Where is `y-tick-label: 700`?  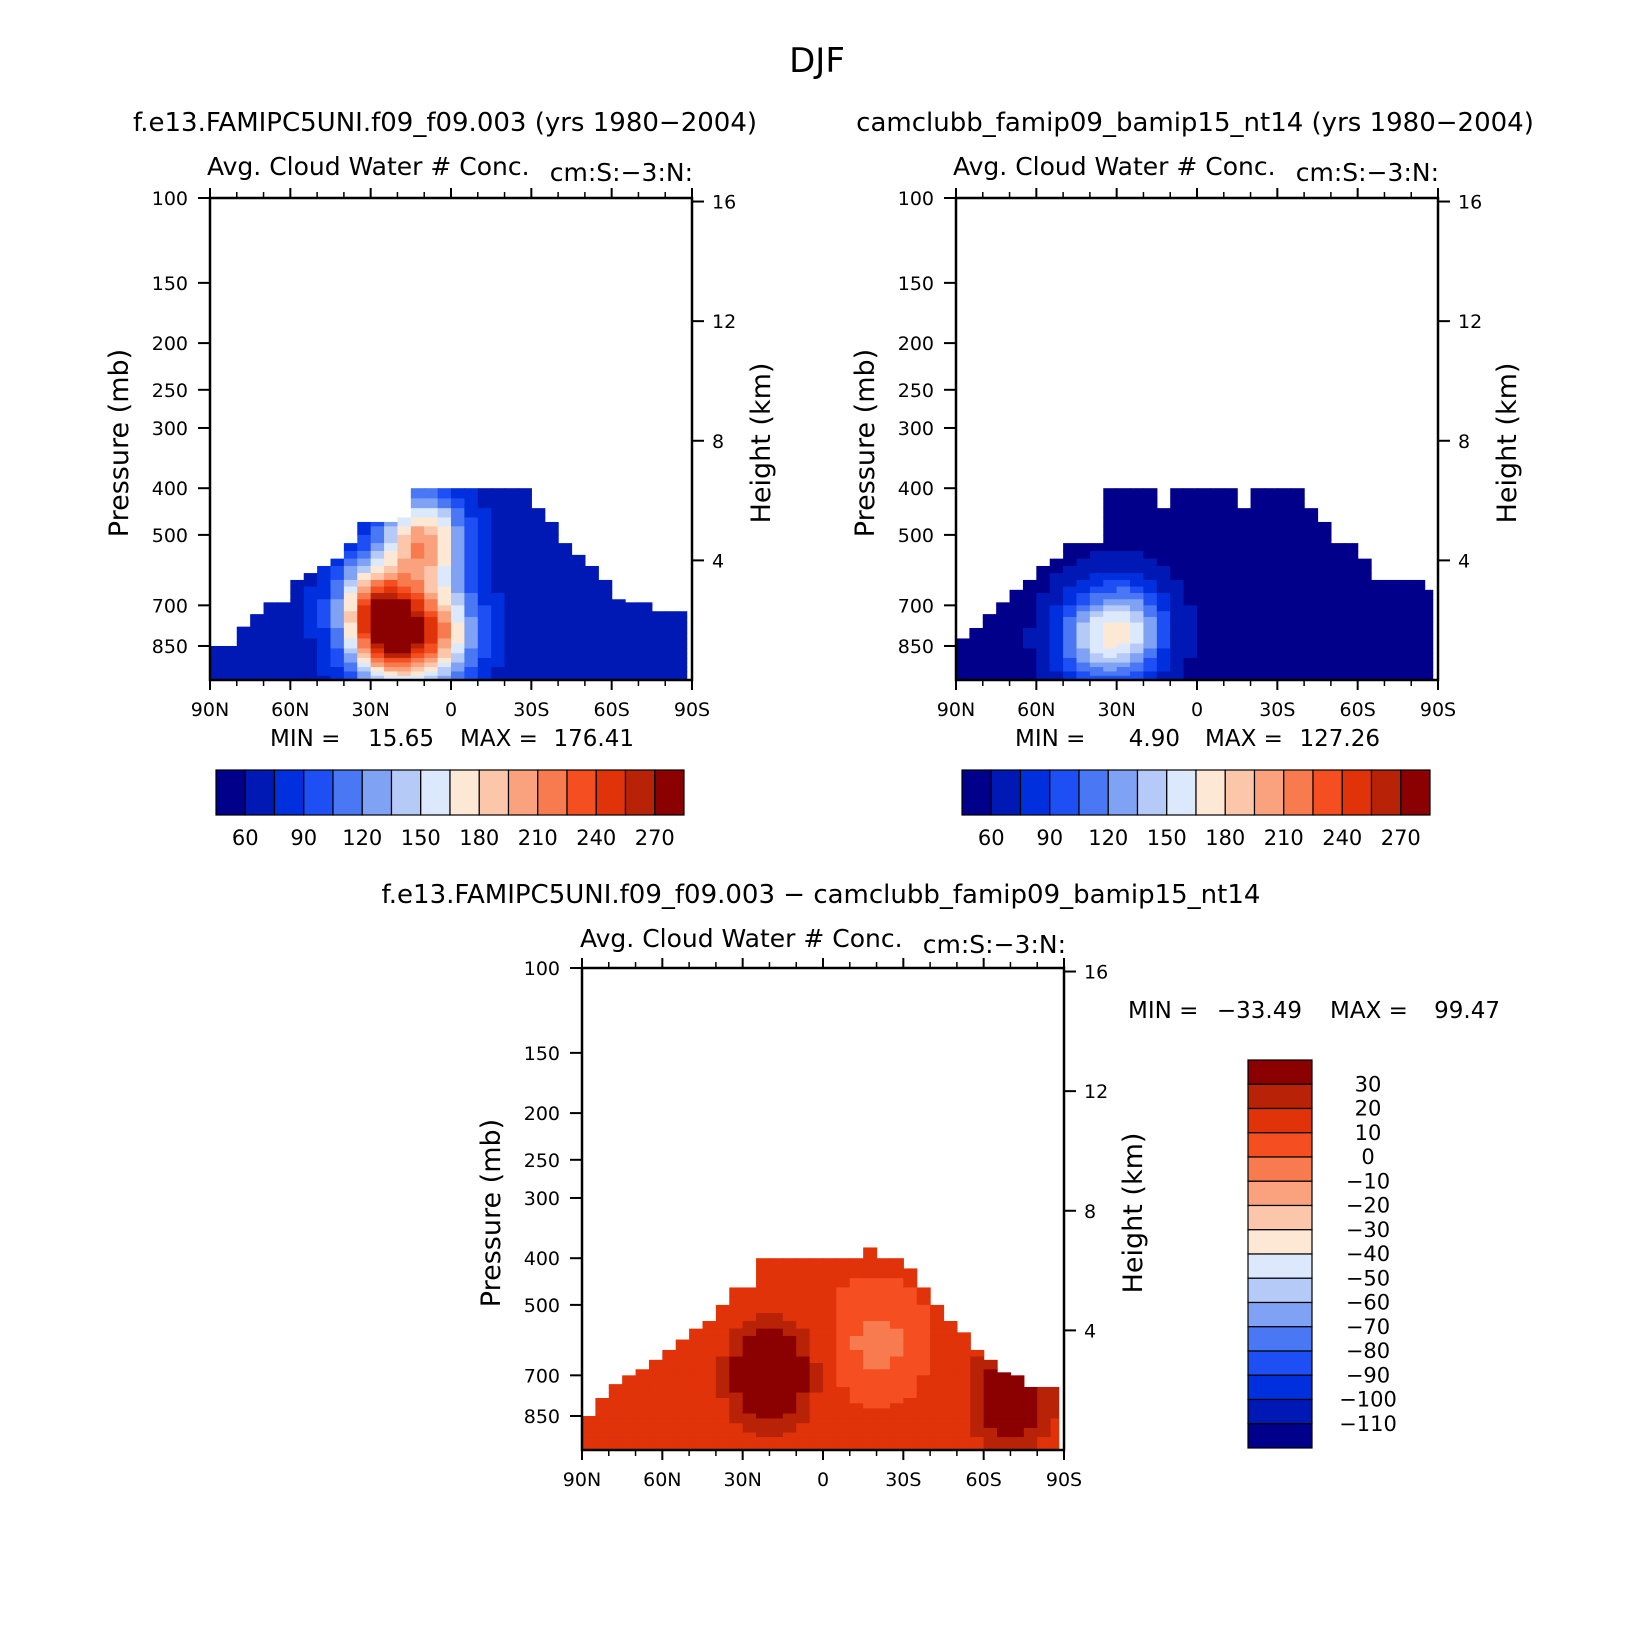
y-tick-label: 700 is located at coordinates (916, 606).